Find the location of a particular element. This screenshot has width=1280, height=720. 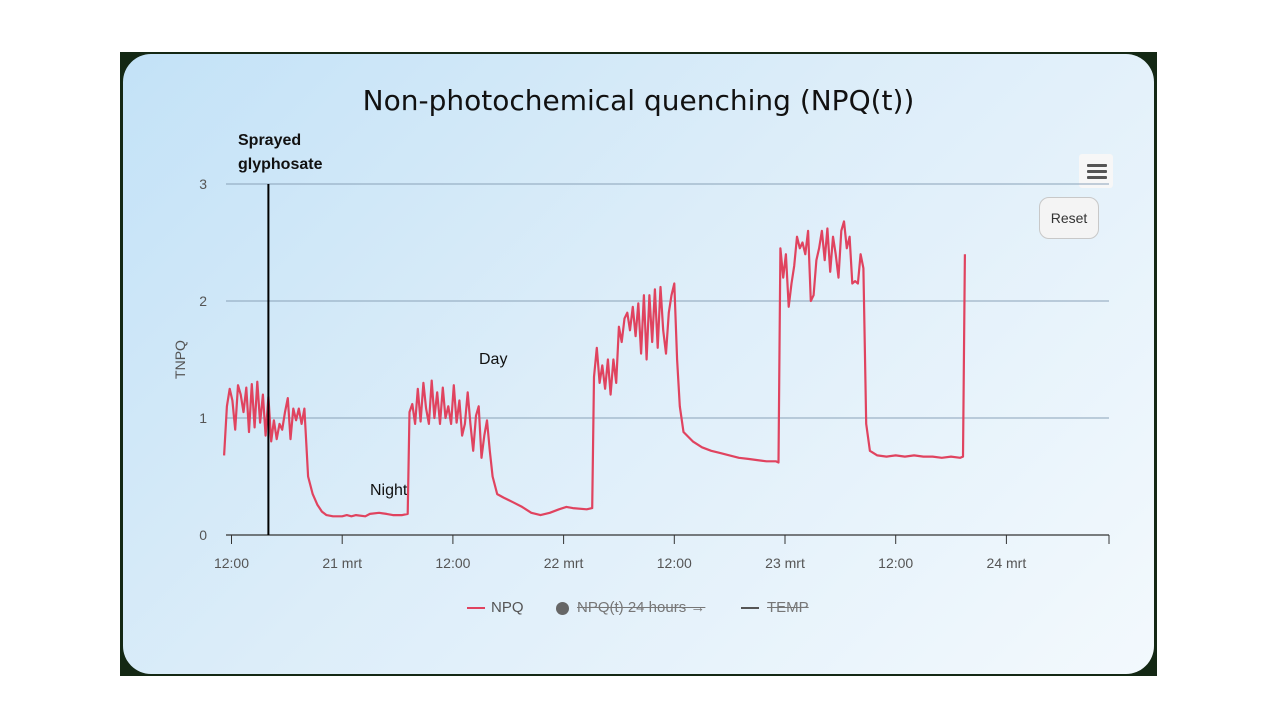

y-tick-label: 2 is located at coordinates (203, 301).